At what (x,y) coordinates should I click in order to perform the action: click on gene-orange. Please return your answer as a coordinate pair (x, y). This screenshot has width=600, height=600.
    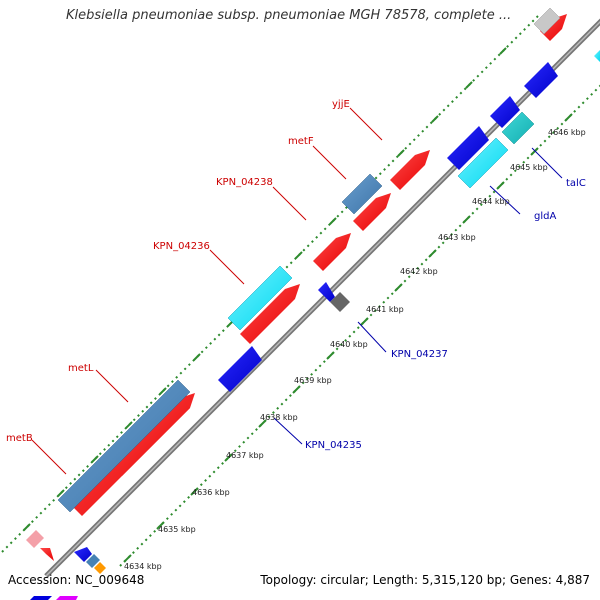
    Looking at the image, I should click on (100, 568).